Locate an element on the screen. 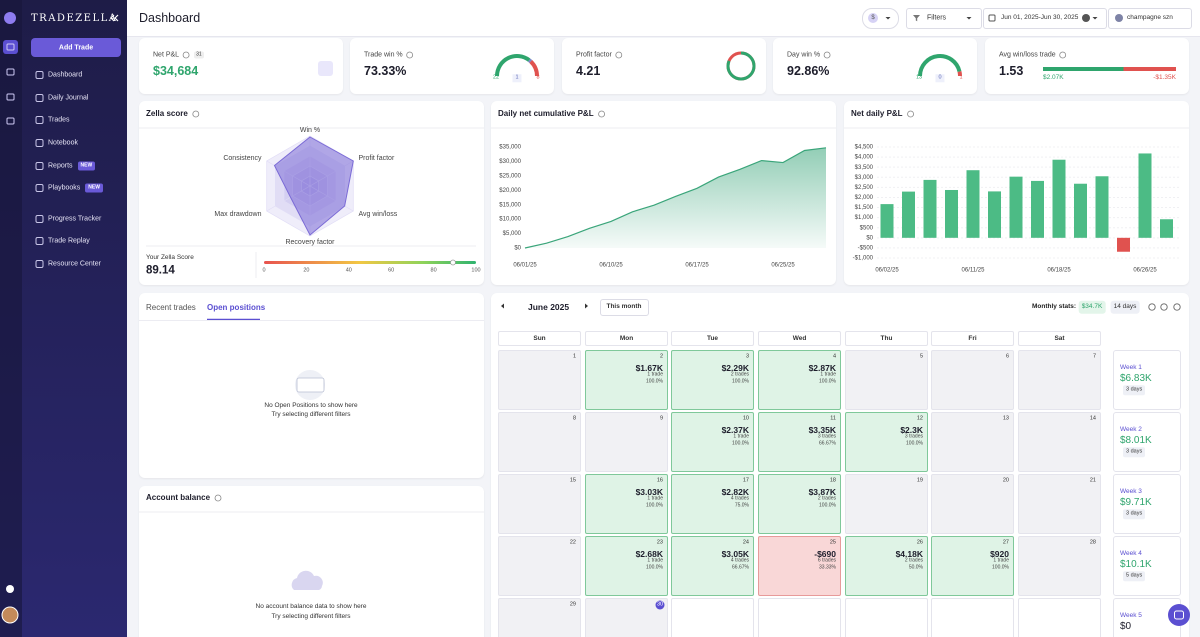  nav-item: Trades is located at coordinates (59, 120).